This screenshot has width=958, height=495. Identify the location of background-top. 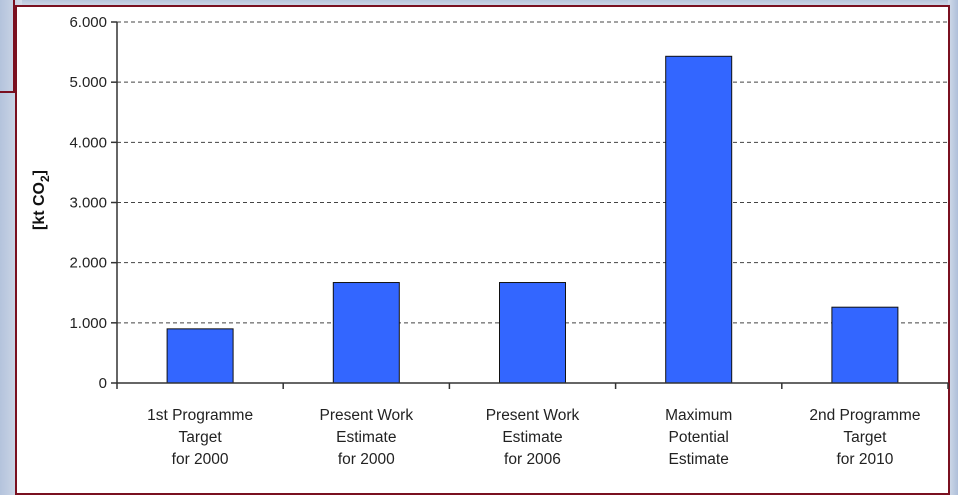
(479, 4).